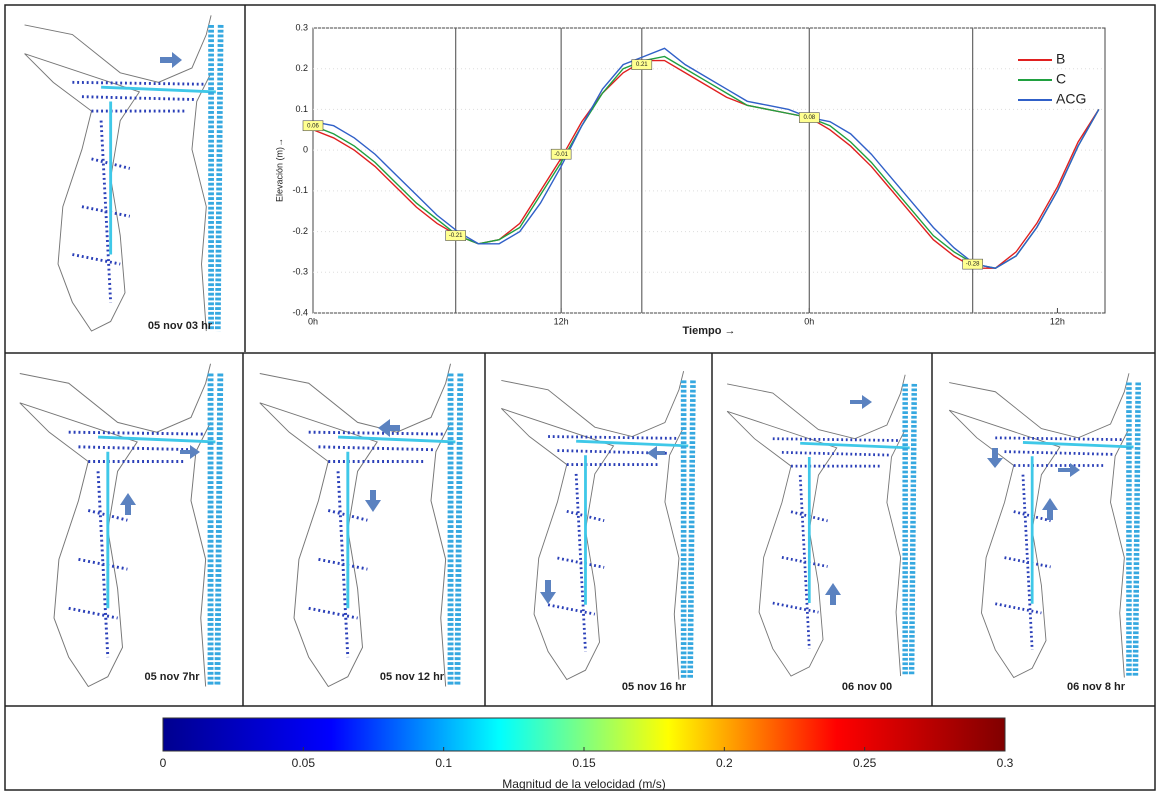 This screenshot has width=1156, height=795. I want to click on panel-label: 05 nov 12 hr, so click(412, 677).